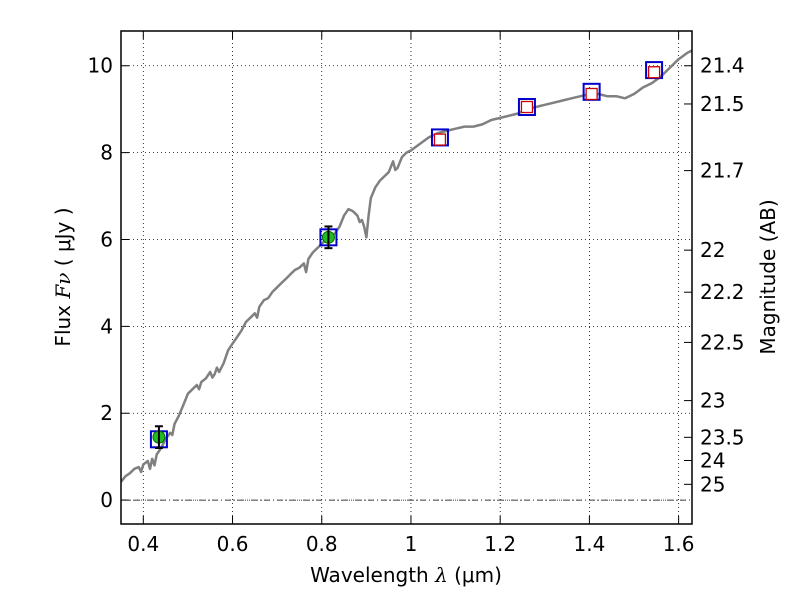 Image resolution: width=800 pixels, height=600 pixels. What do you see at coordinates (500, 544) in the screenshot?
I see `x-tick-label: 1.2` at bounding box center [500, 544].